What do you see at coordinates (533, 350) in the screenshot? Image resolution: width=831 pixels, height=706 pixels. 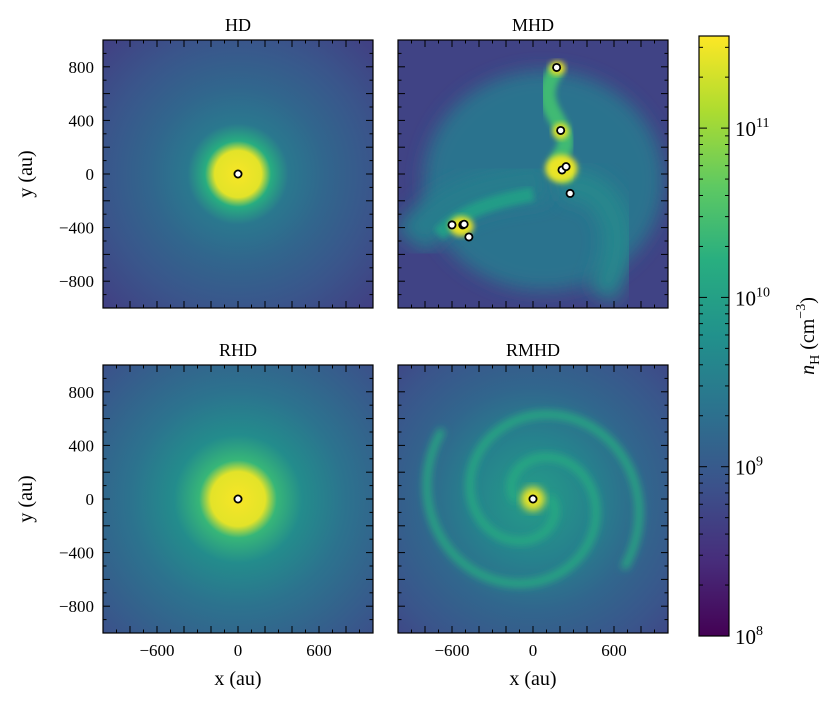 I see `panel-title: RMHD` at bounding box center [533, 350].